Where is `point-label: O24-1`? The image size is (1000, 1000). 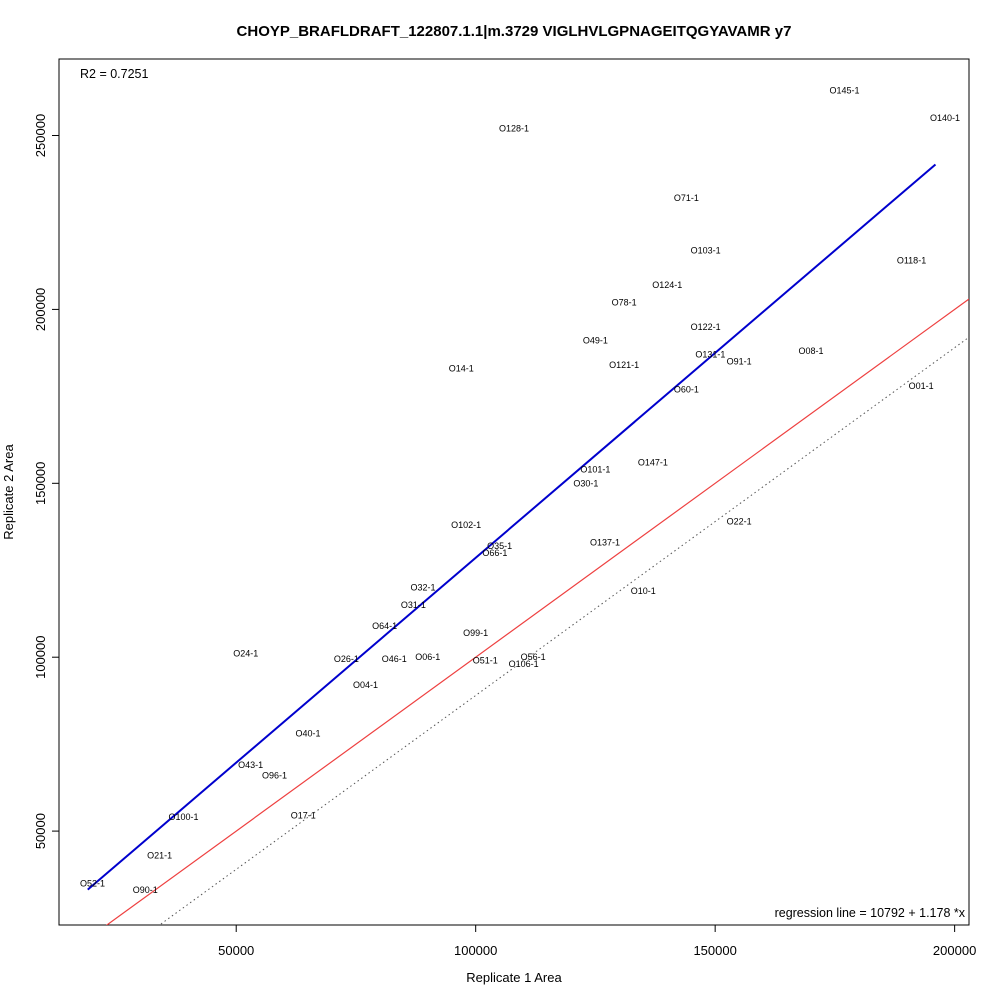
point-label: O24-1 is located at coordinates (245, 654).